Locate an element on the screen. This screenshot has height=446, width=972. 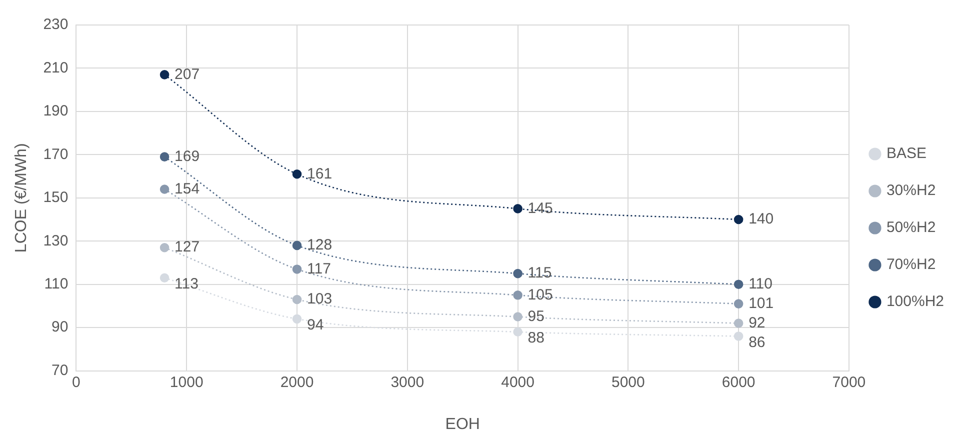
data-label: 161 is located at coordinates (319, 173).